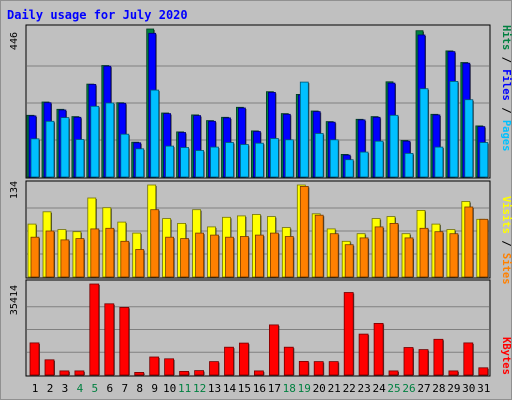 Image resolution: width=512 pixels, height=404 pixels. Describe the element at coordinates (506, 240) in the screenshot. I see `panel-side-legend: Visits / Sites` at that location.